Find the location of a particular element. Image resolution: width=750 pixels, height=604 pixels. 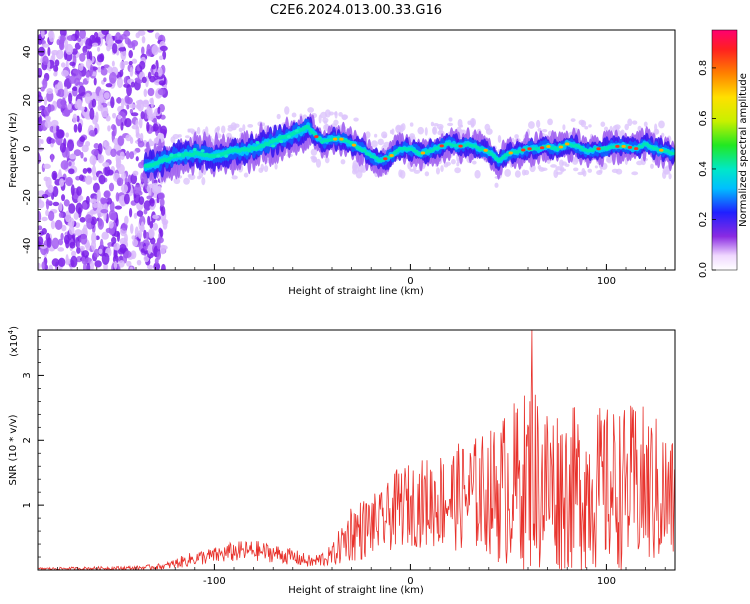

spectrogram-y-ticks: -40 -20 0 20 40 is located at coordinates (33, 155).